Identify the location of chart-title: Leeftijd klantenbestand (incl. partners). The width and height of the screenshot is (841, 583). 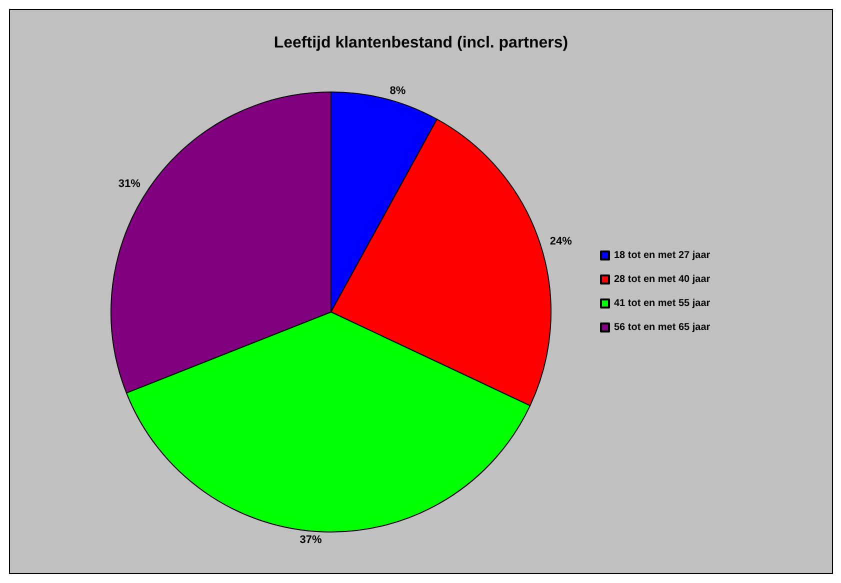
(421, 43).